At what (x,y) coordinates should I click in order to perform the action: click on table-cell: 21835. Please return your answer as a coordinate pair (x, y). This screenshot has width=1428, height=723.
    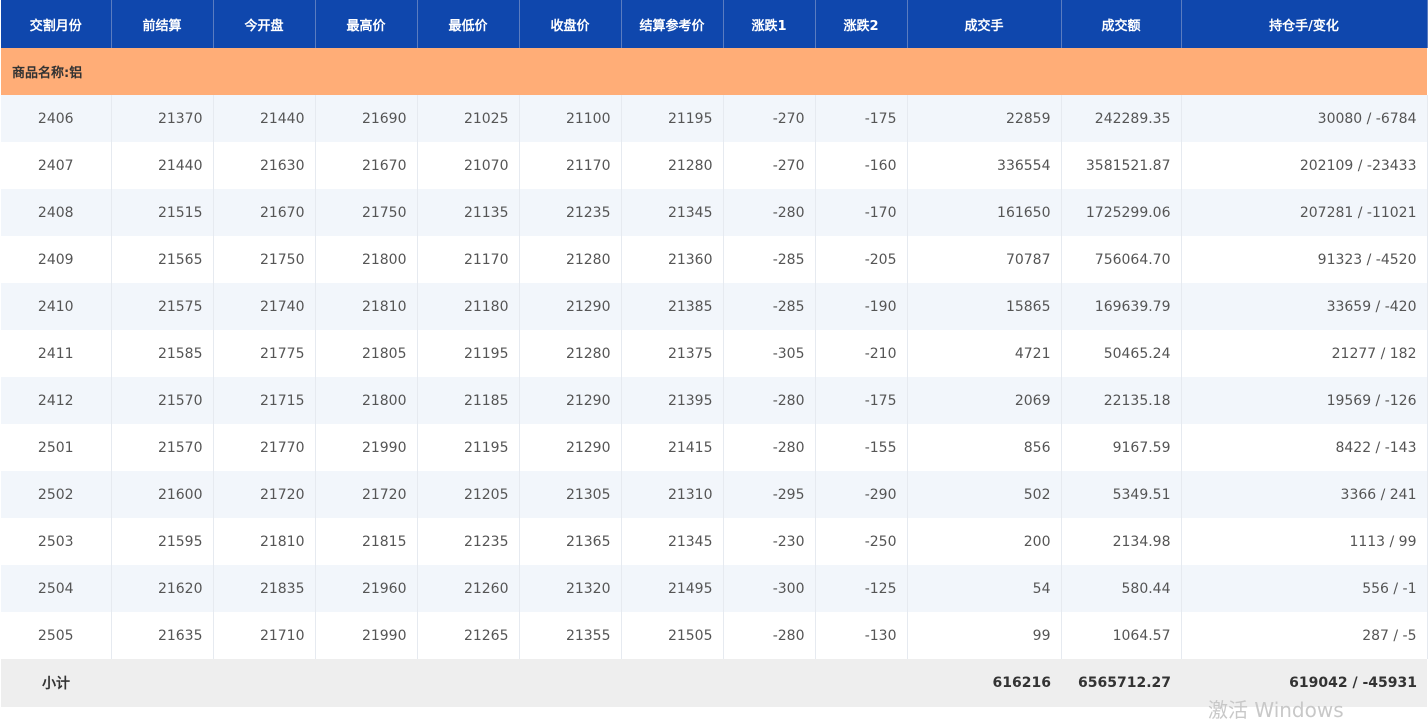
    Looking at the image, I should click on (264, 588).